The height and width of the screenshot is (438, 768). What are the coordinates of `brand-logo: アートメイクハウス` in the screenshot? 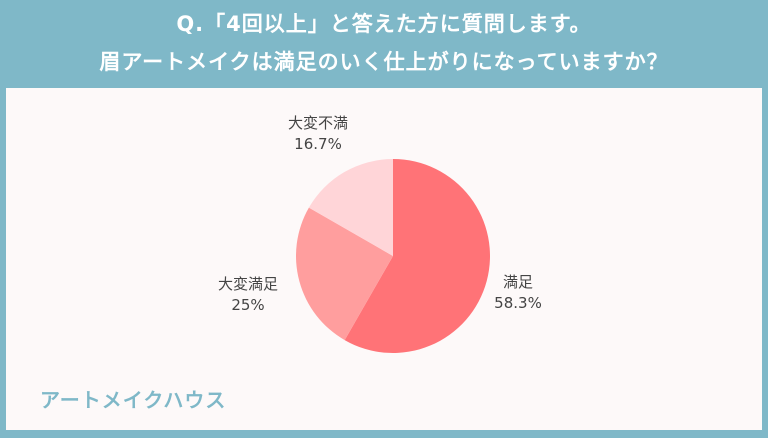 It's located at (133, 400).